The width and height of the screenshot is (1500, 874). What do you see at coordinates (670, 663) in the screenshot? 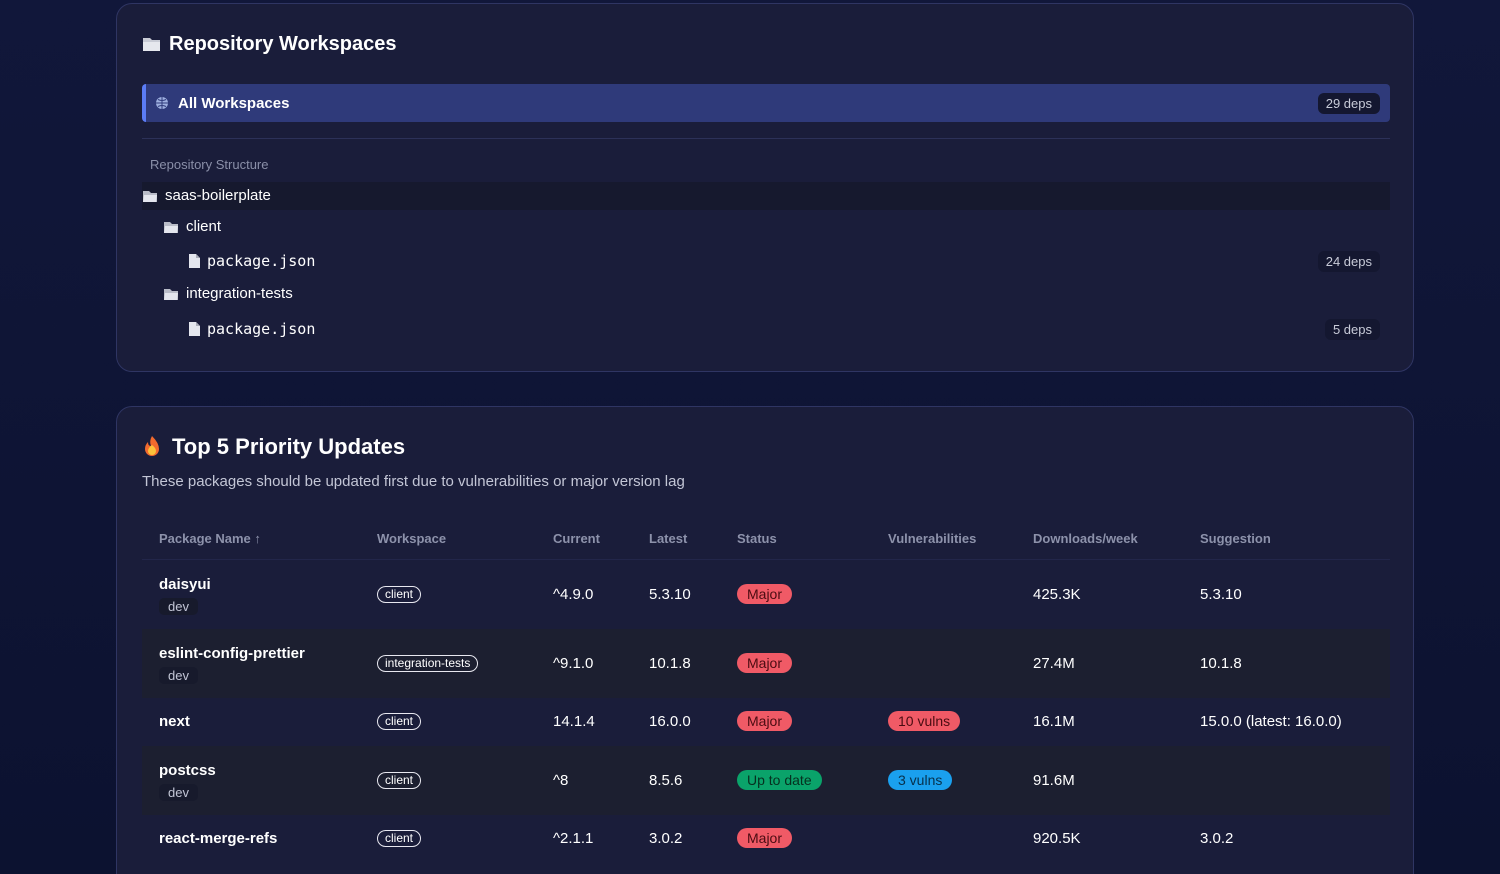
I see `latest-version: 10.1.8` at bounding box center [670, 663].